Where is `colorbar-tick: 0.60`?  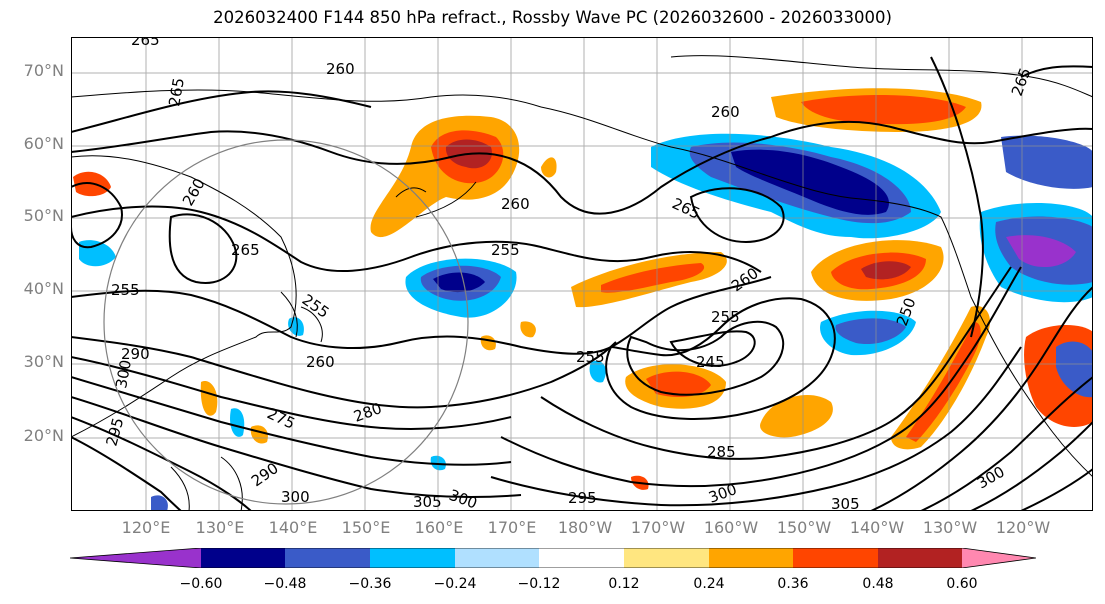
colorbar-tick: 0.60 is located at coordinates (962, 584).